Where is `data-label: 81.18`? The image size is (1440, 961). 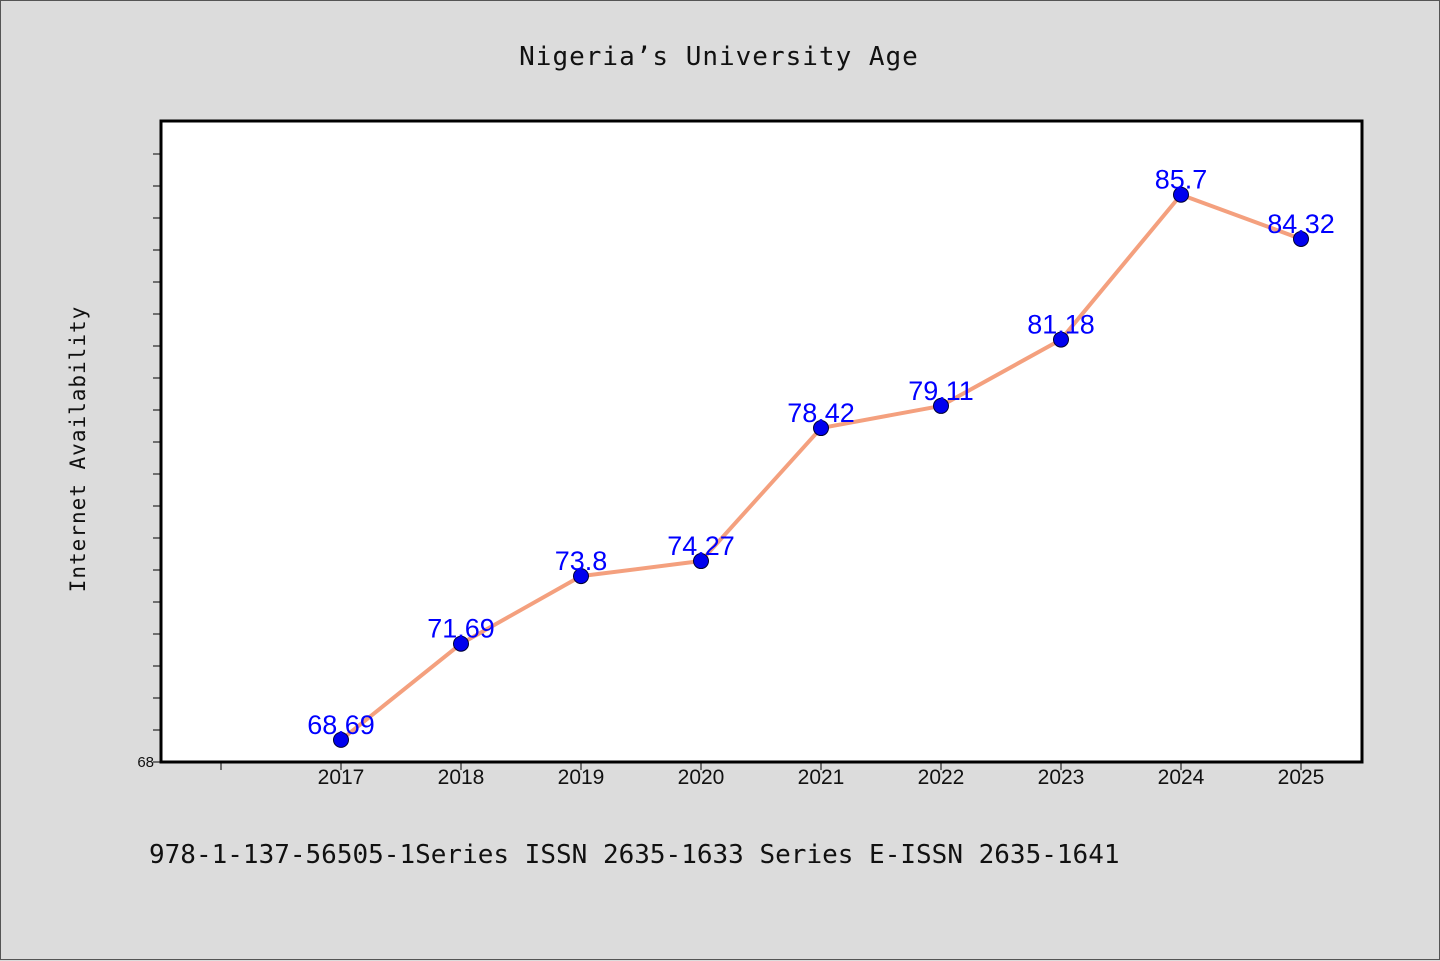 data-label: 81.18 is located at coordinates (1061, 325).